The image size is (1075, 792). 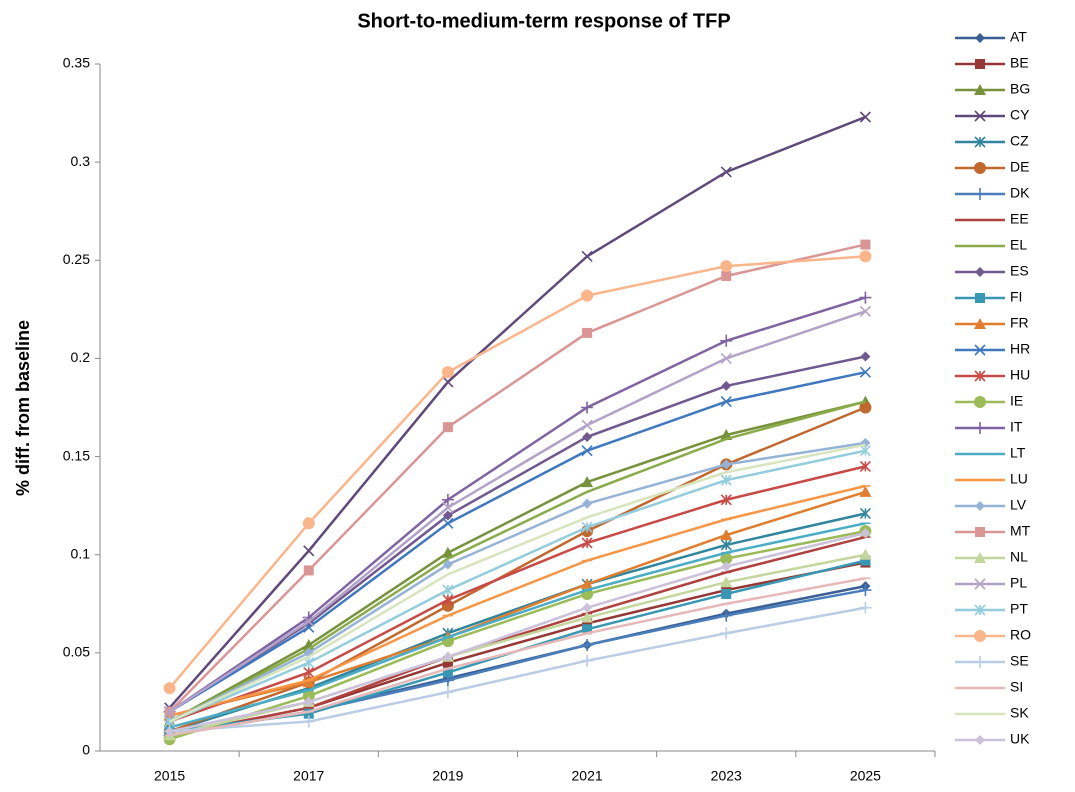 I want to click on x-tick-label: 2025, so click(x=865, y=776).